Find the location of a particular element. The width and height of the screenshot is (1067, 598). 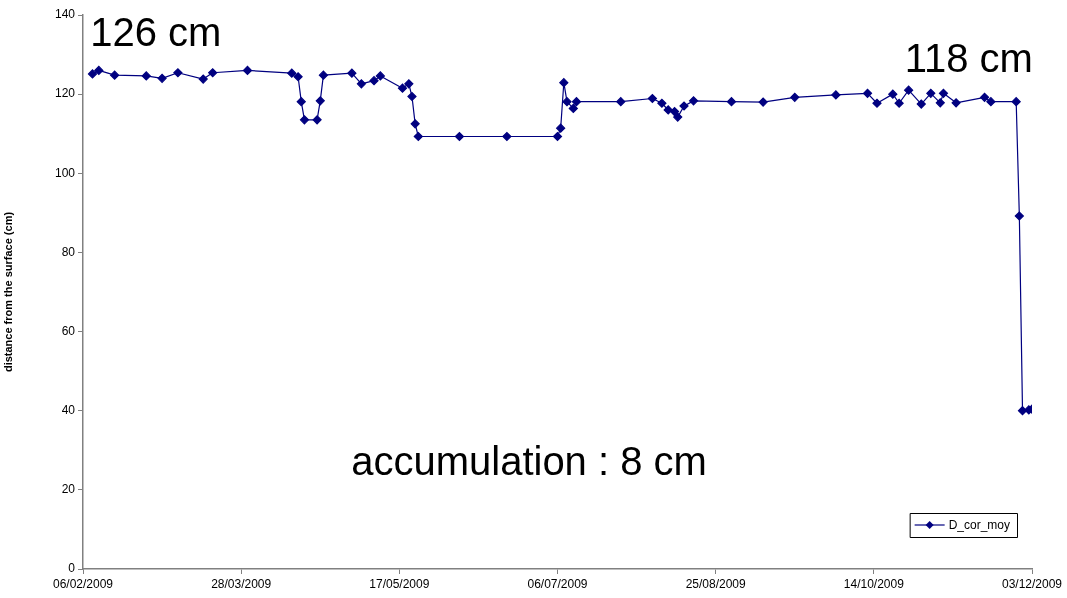

x-tick-label: 06/02/2009 is located at coordinates (83, 583).